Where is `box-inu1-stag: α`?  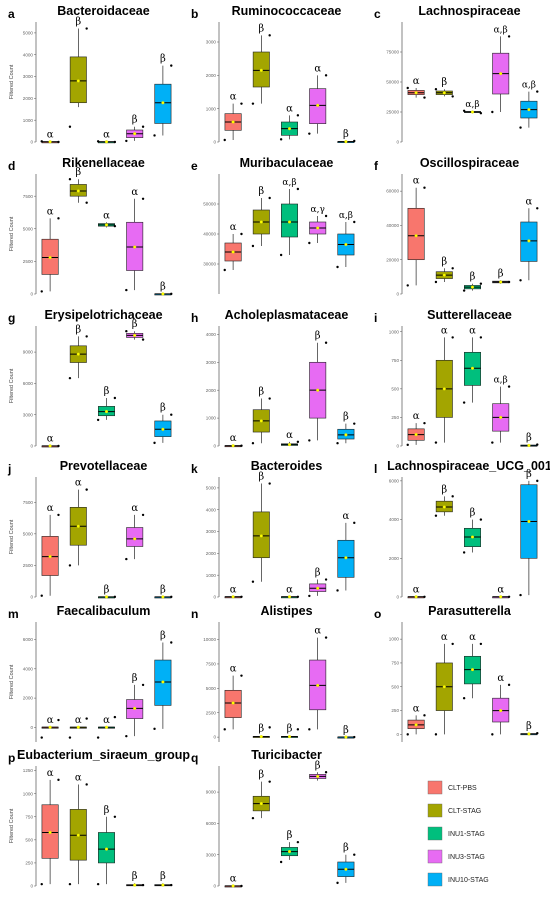 box-inu1-stag: α is located at coordinates (289, 122).